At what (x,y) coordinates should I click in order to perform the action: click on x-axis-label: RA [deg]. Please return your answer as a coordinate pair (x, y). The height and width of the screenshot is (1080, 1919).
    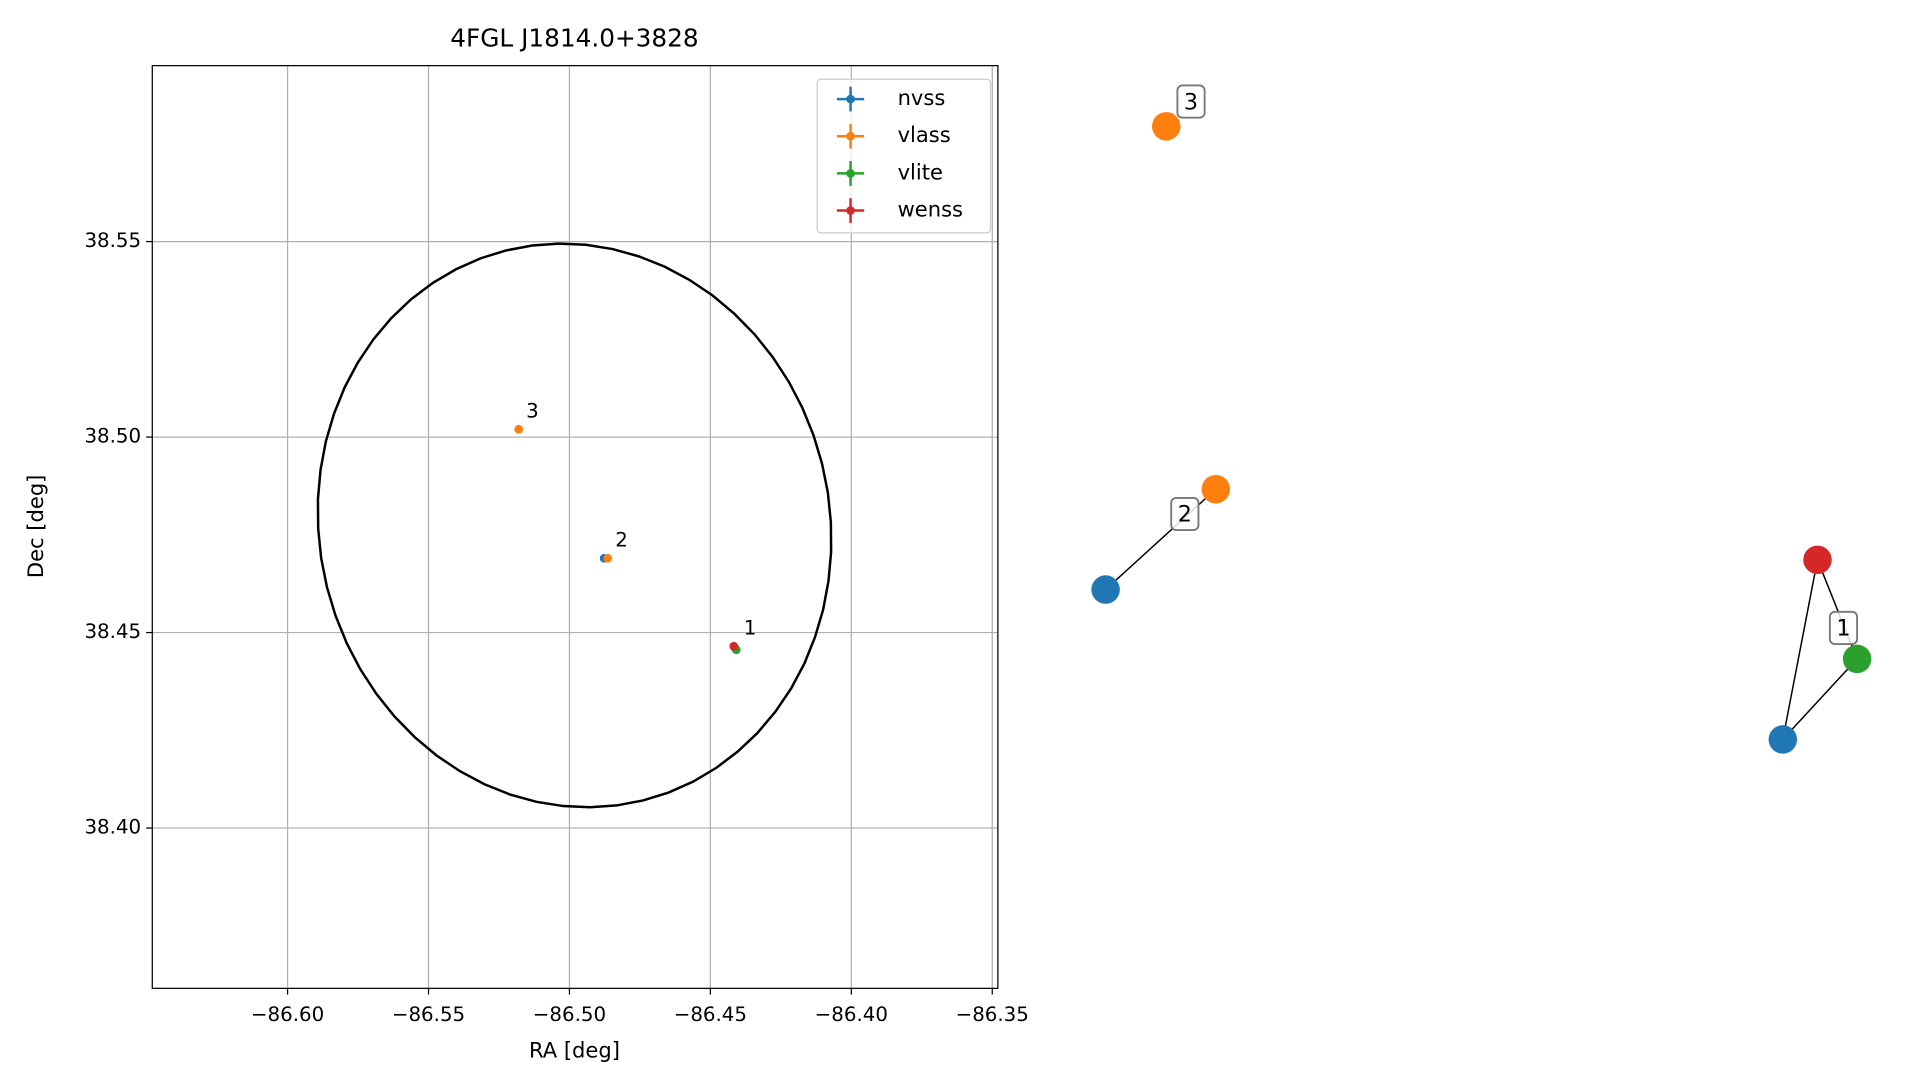
    Looking at the image, I should click on (574, 1050).